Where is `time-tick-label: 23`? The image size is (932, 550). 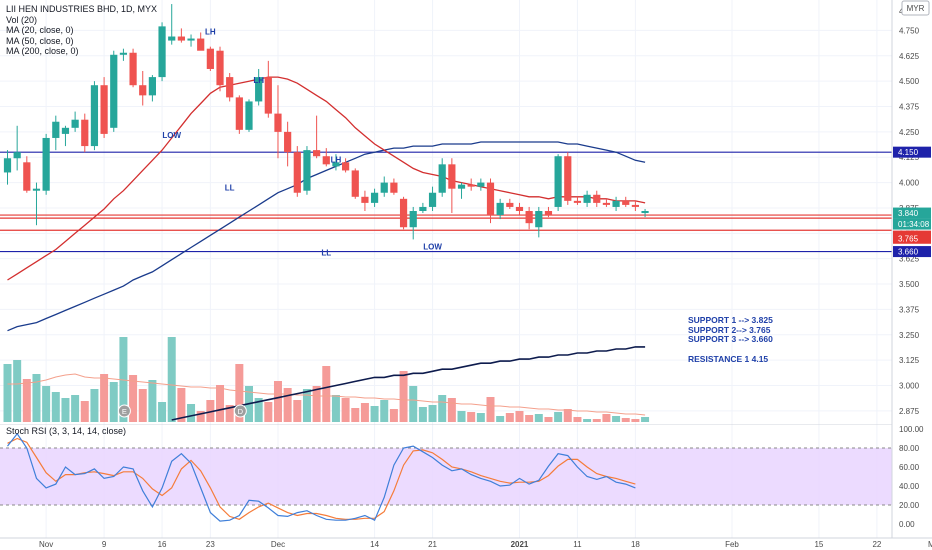 time-tick-label: 23 is located at coordinates (210, 544).